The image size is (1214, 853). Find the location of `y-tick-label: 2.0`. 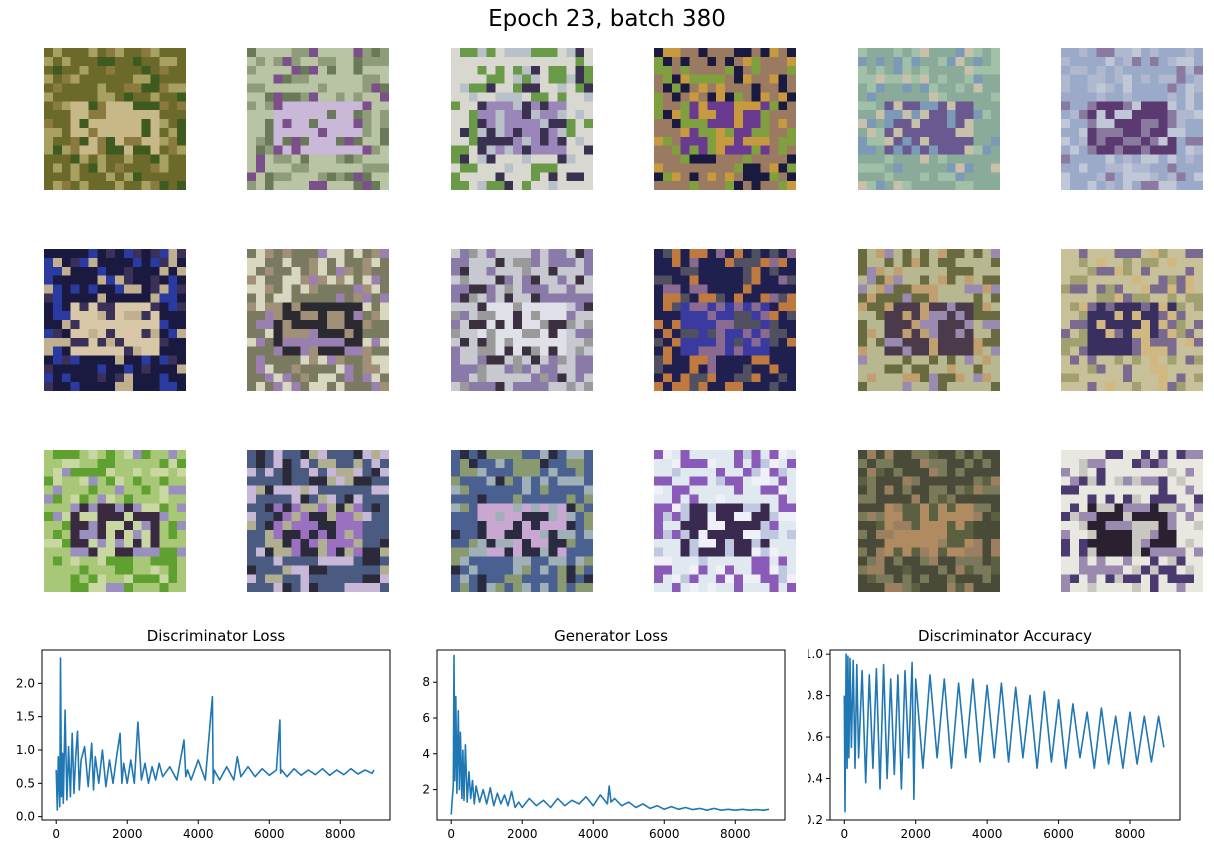

y-tick-label: 2.0 is located at coordinates (25, 683).